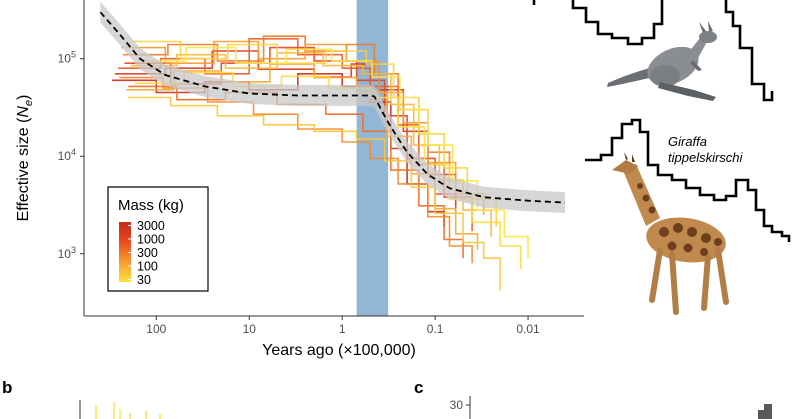 The height and width of the screenshot is (419, 800). What do you see at coordinates (342, 329) in the screenshot?
I see `x-tick-label-3: 1` at bounding box center [342, 329].